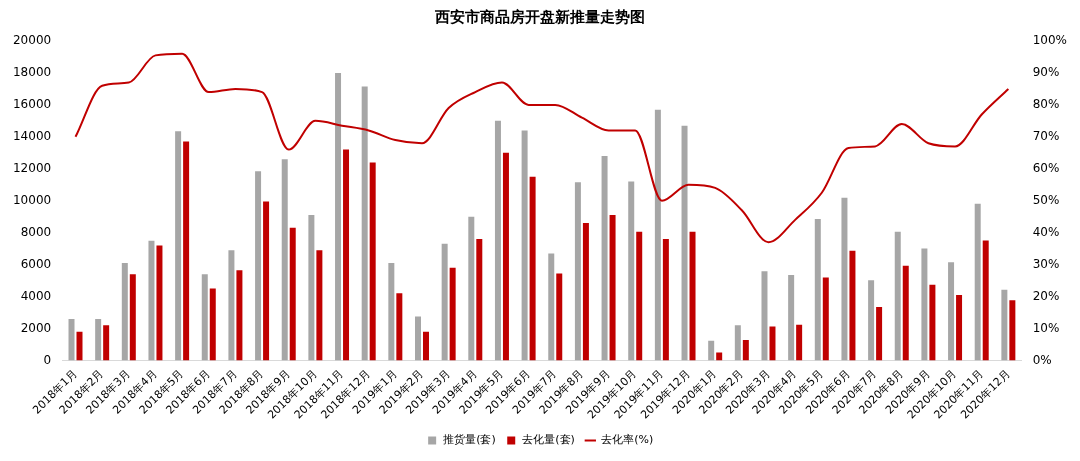  I want to click on legend-label: 推货量(套), so click(469, 440).